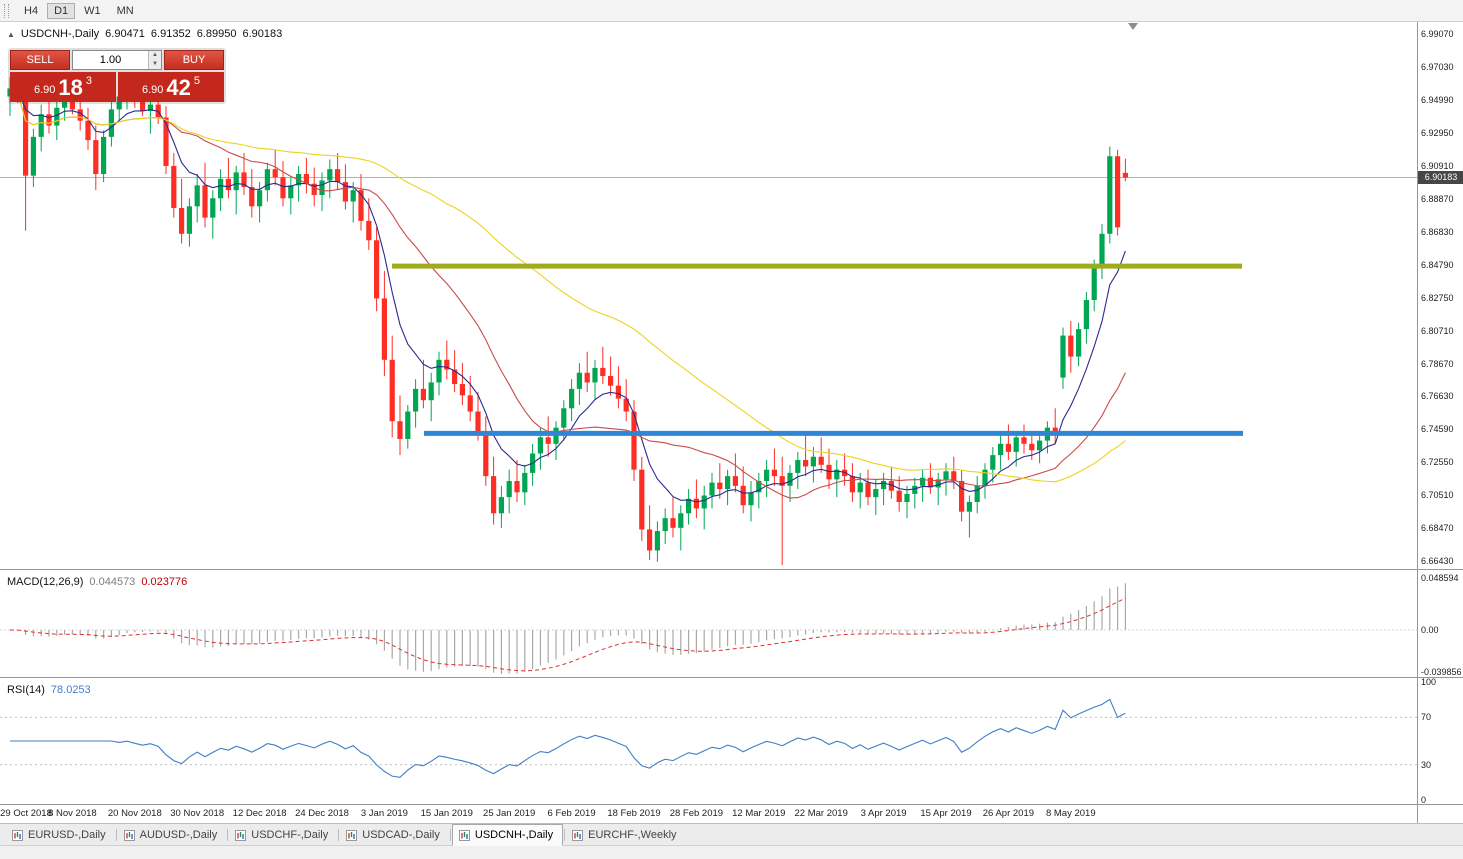 The image size is (1463, 859). What do you see at coordinates (946, 813) in the screenshot?
I see `date-axis-label: 15 Apr 2019` at bounding box center [946, 813].